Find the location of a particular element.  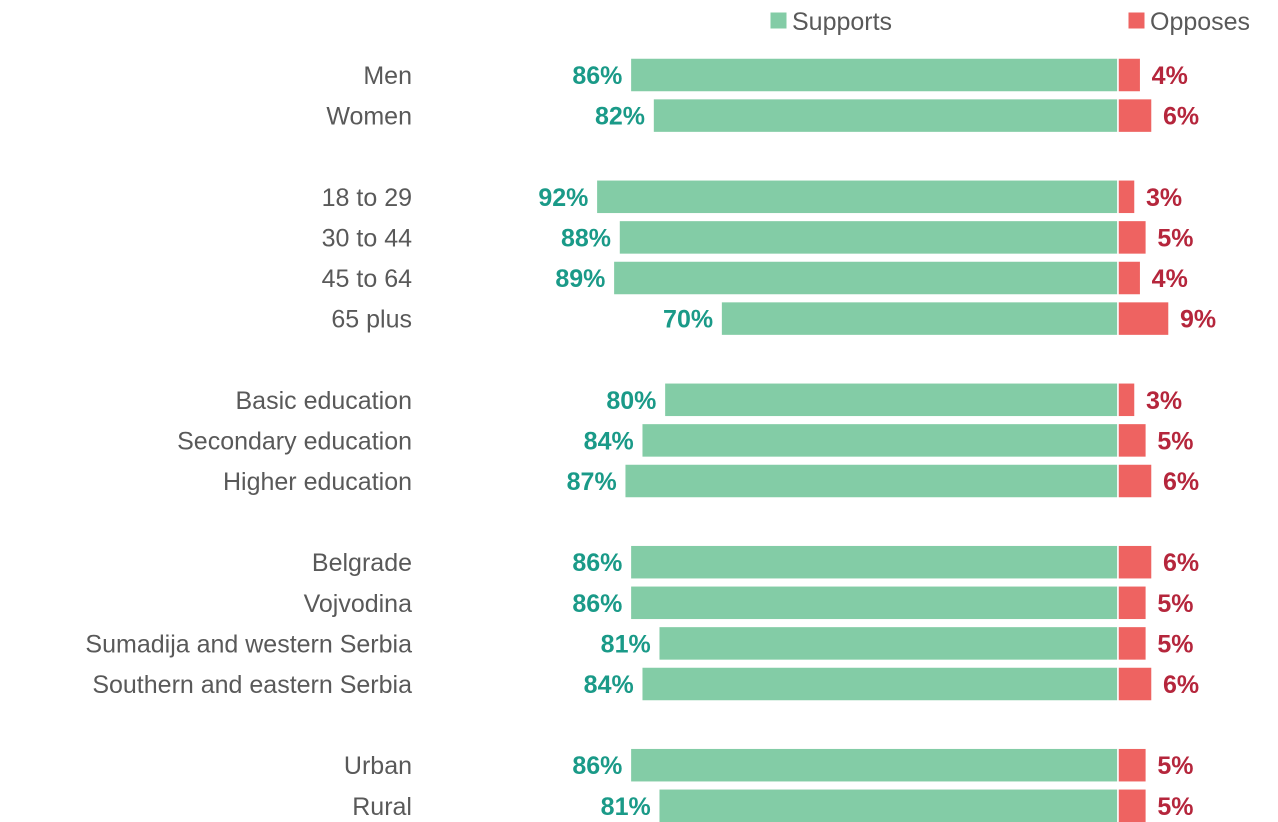

bar-row: Belgrade 86% 6% is located at coordinates (755, 562).